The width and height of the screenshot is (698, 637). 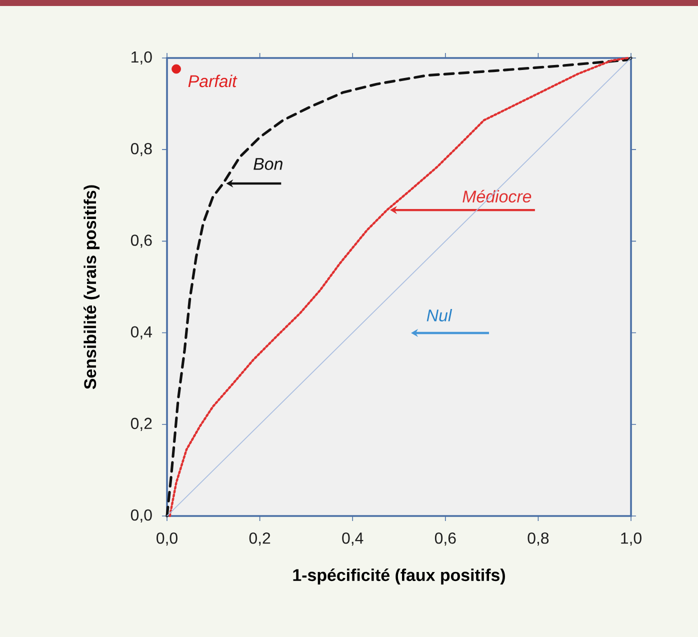 What do you see at coordinates (92, 287) in the screenshot?
I see `y-axis-title: Sensibilité (vrais positifs)` at bounding box center [92, 287].